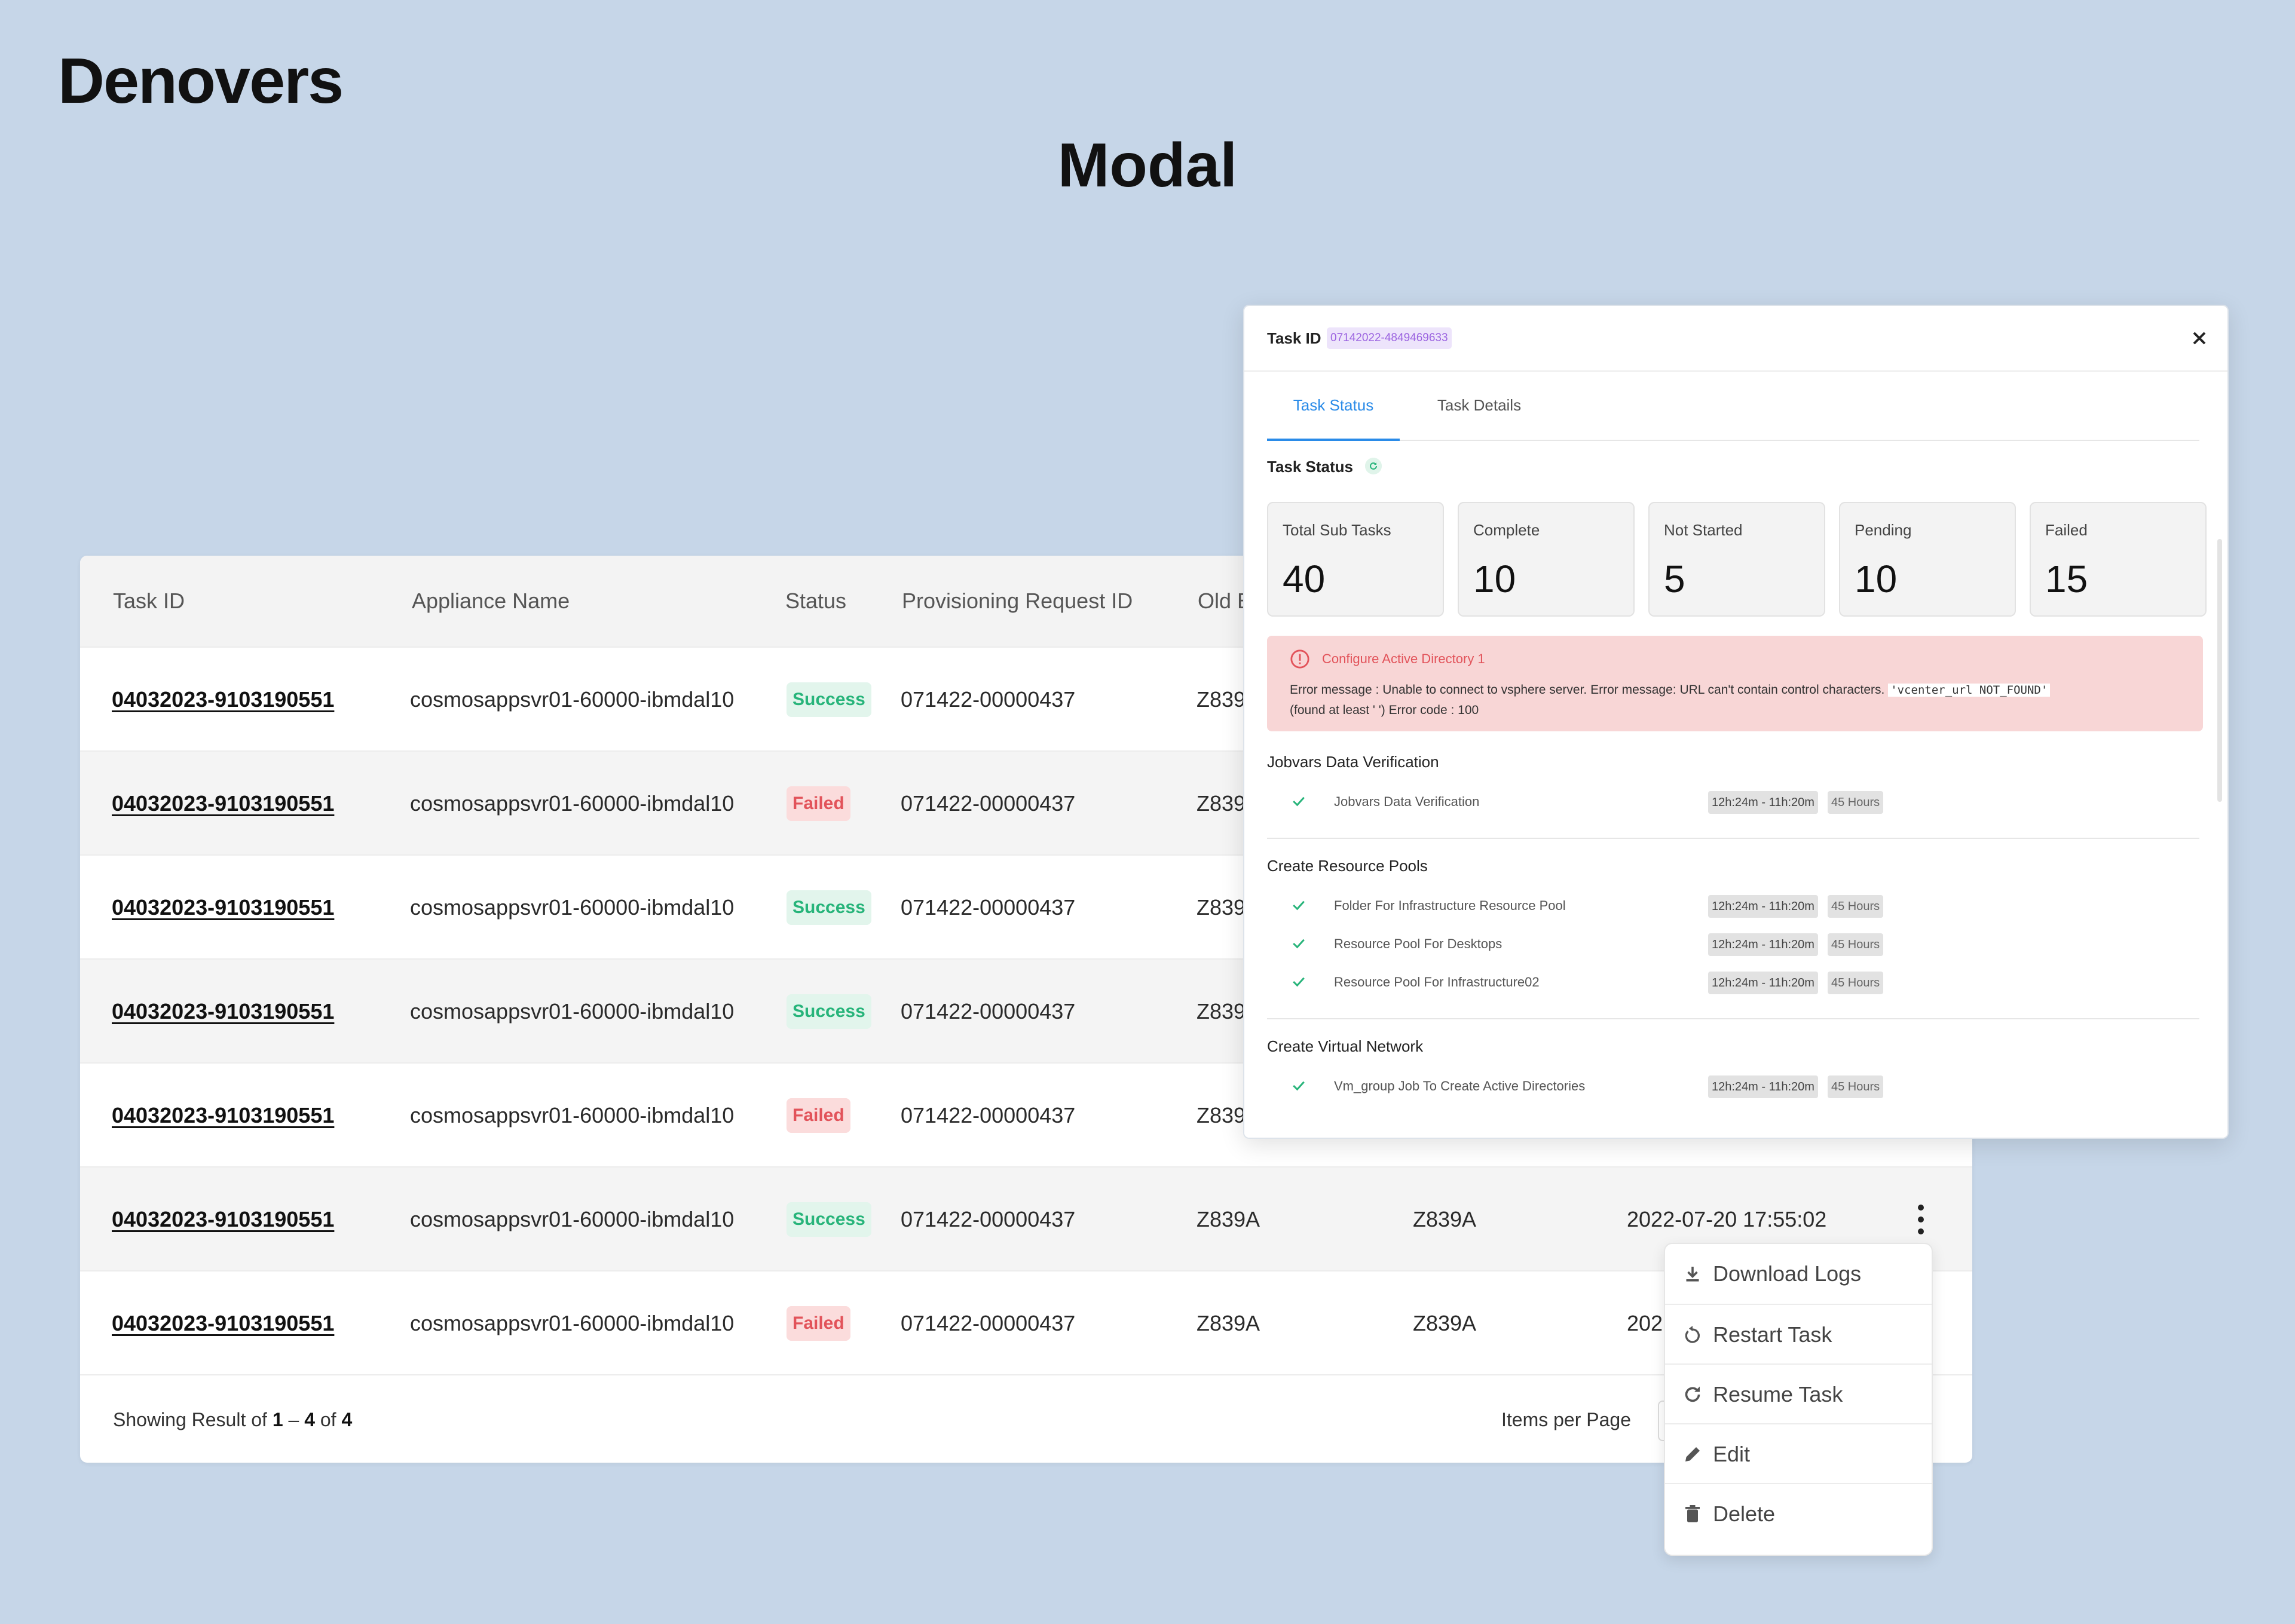  Describe the element at coordinates (1347, 866) in the screenshot. I see `group-title: Create Resource Pools` at that location.